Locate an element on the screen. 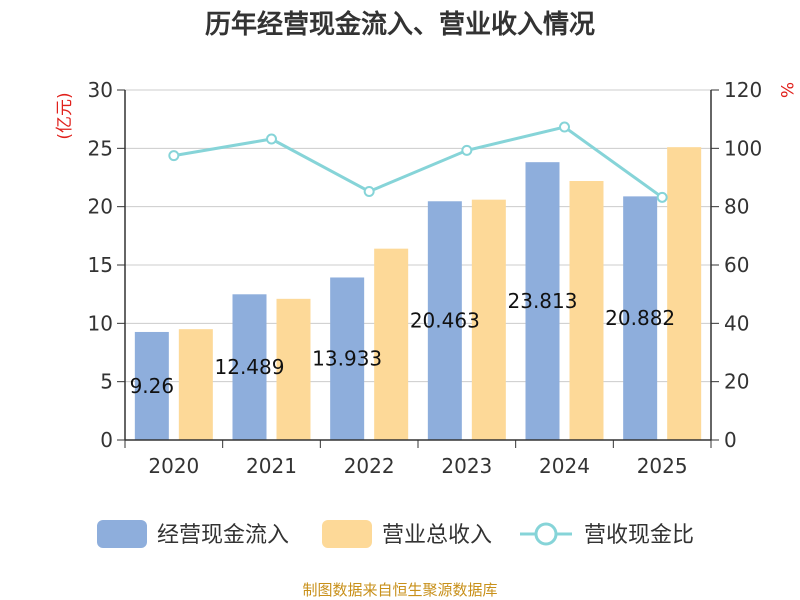 The image size is (800, 600). x-tick-label: 2023 is located at coordinates (466, 466).